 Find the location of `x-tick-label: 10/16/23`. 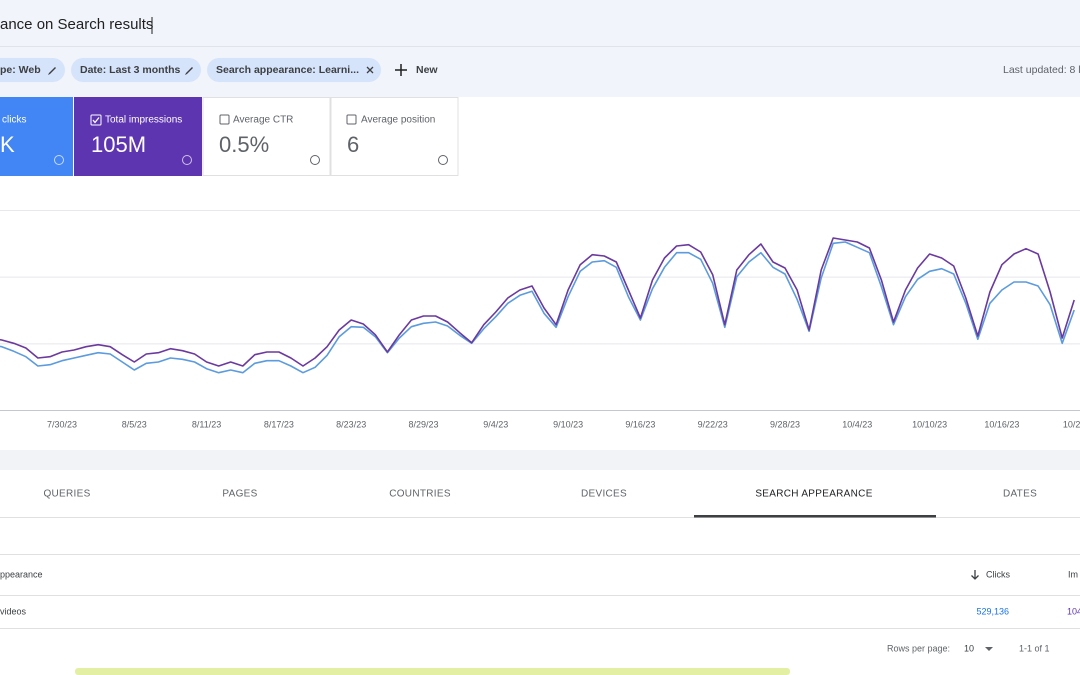

x-tick-label: 10/16/23 is located at coordinates (1001, 424).